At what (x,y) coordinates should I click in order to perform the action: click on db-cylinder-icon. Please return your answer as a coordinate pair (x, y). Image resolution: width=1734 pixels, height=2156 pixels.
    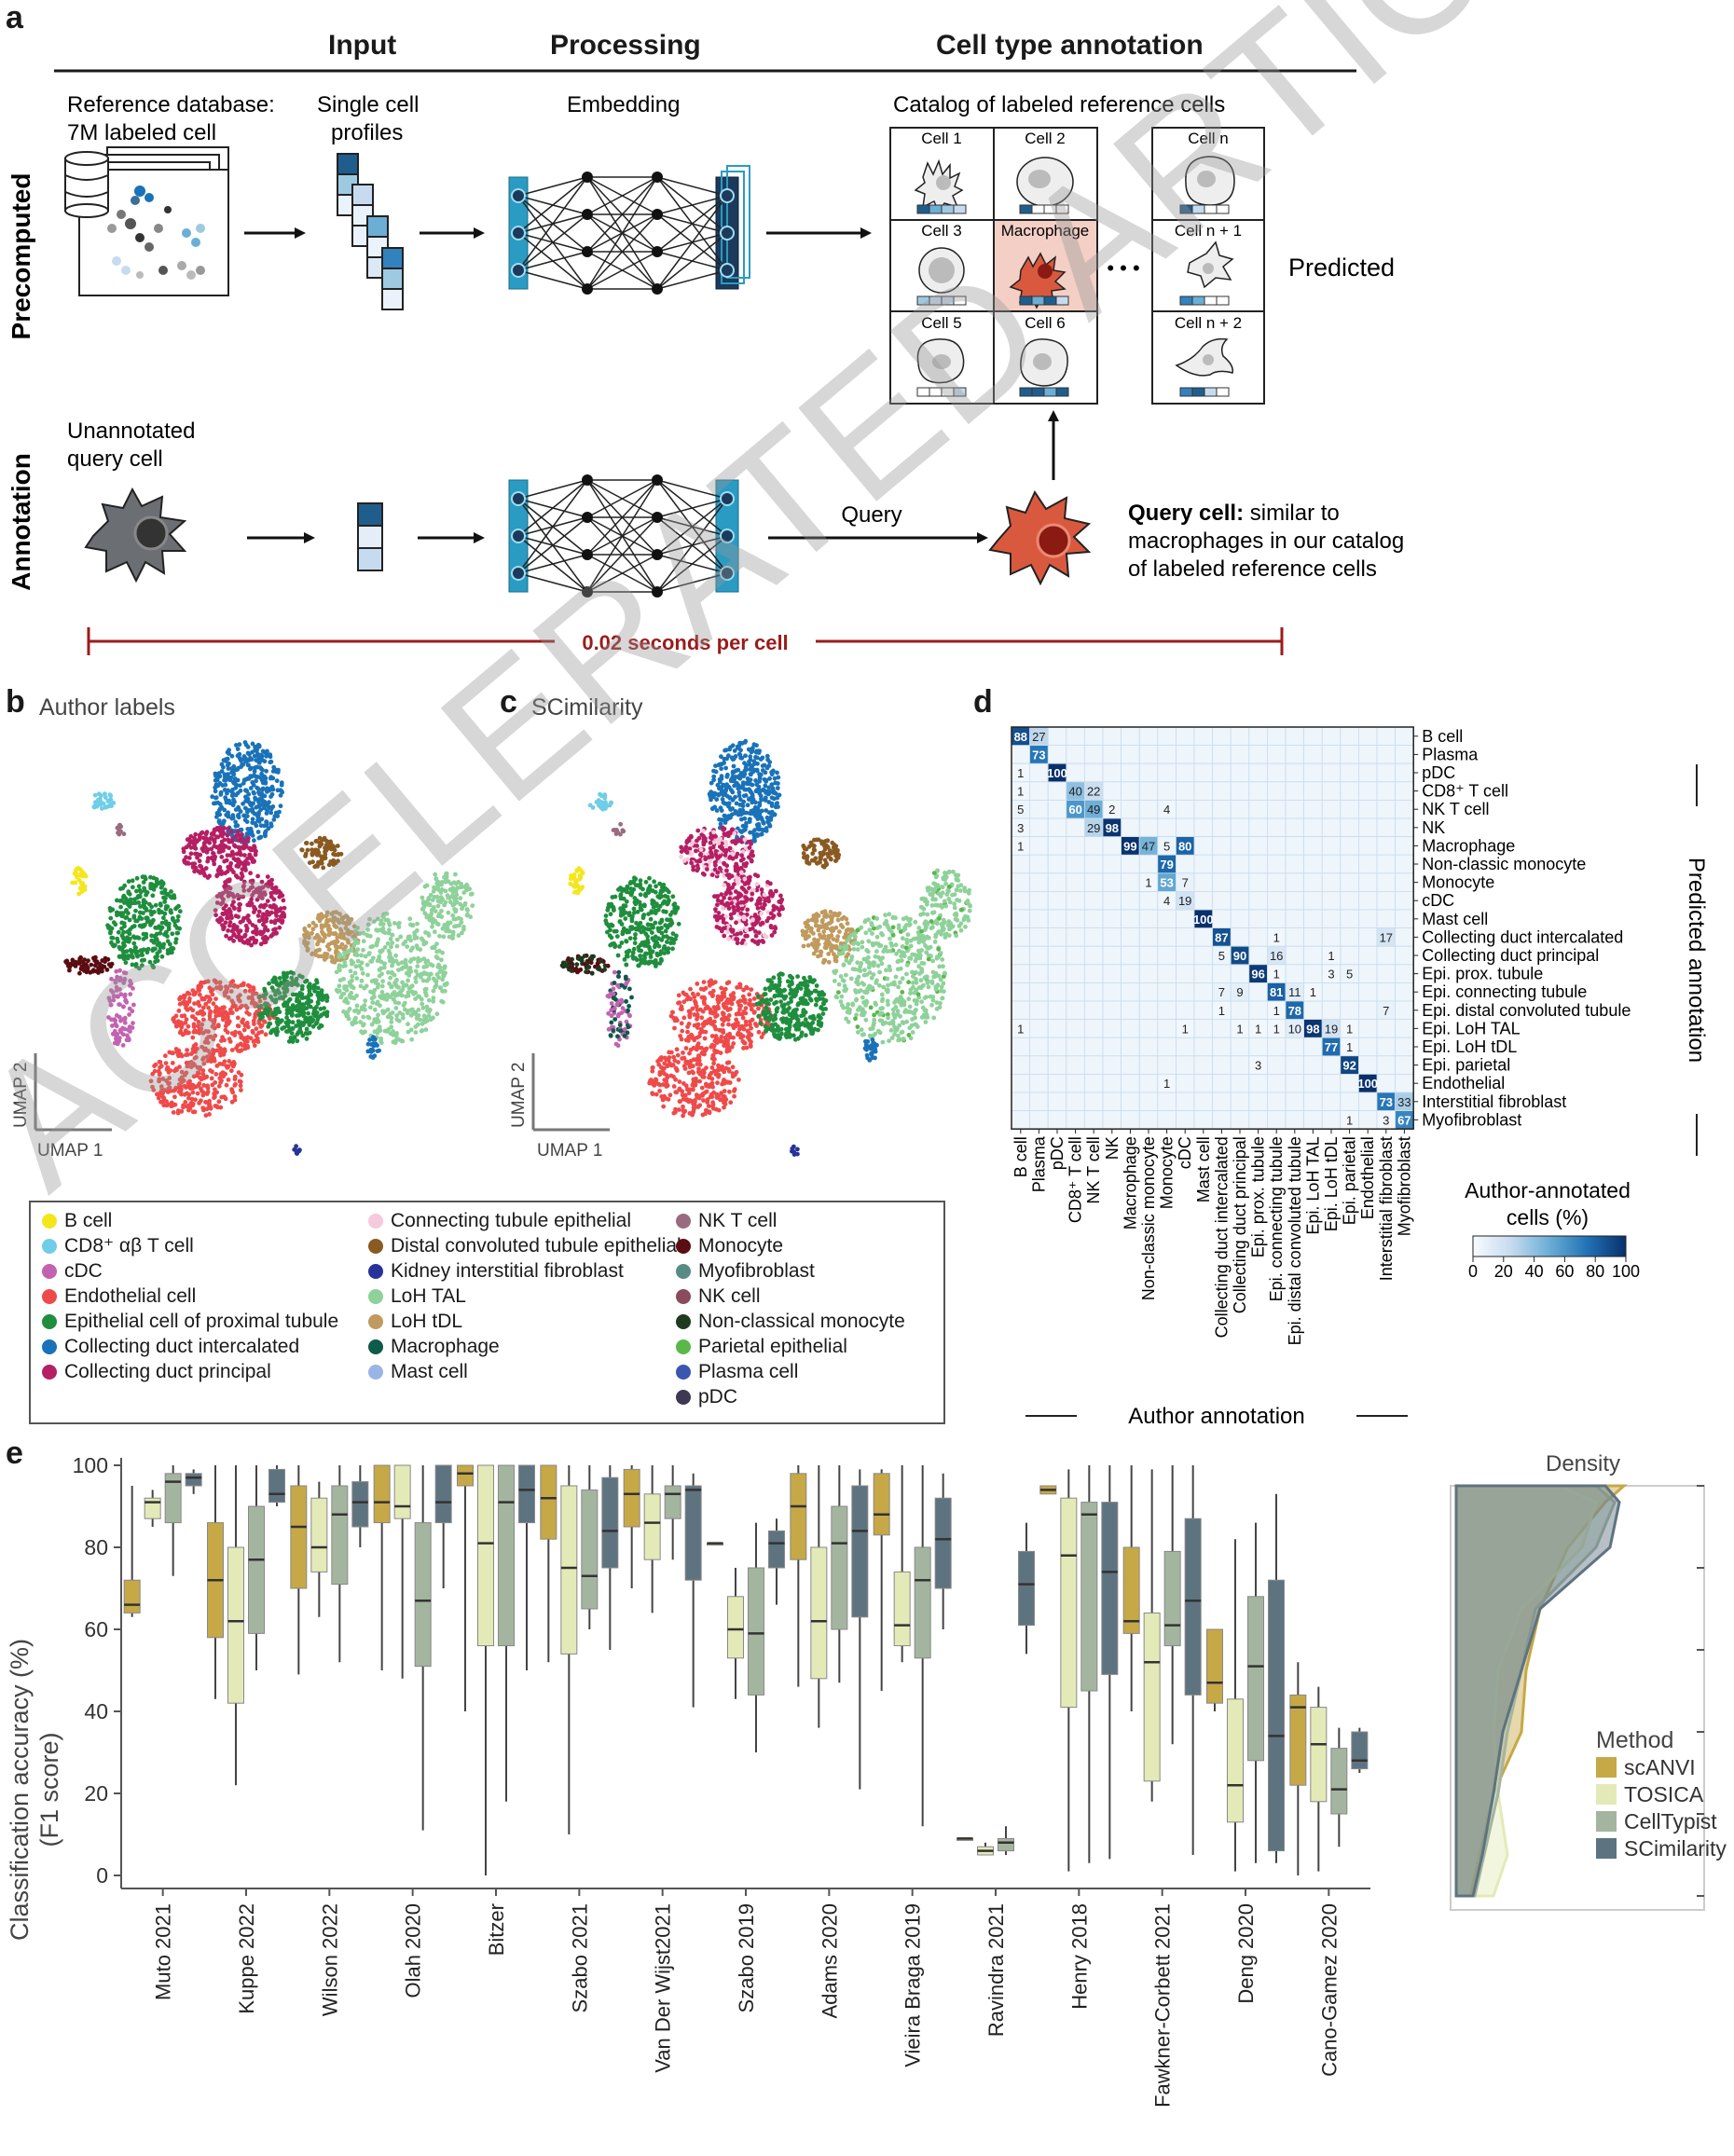
    Looking at the image, I should click on (86, 184).